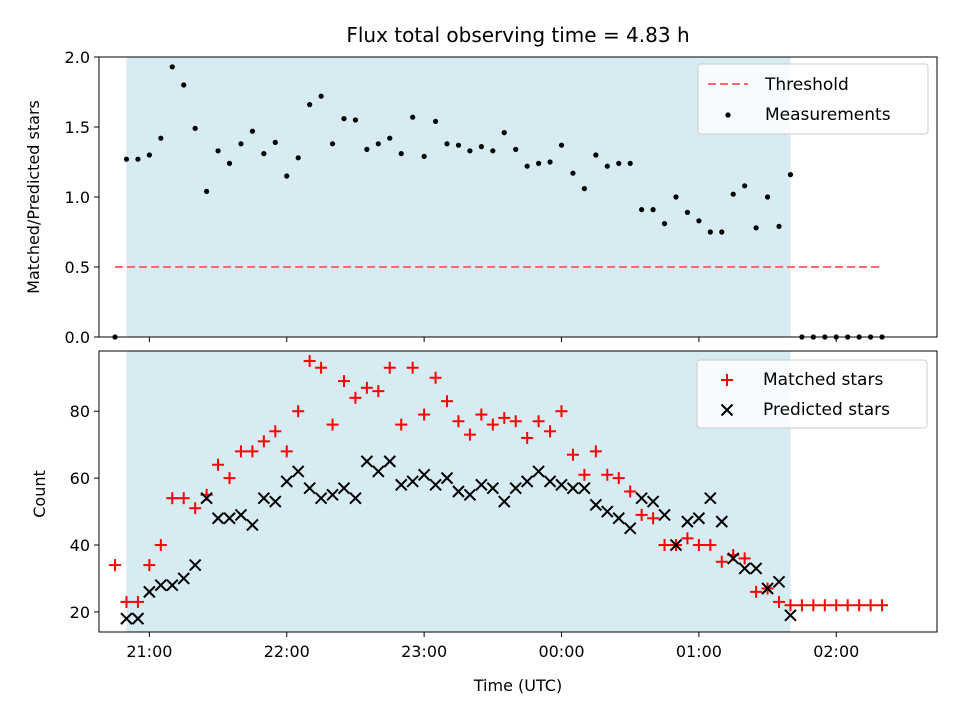 This screenshot has width=960, height=720. I want to click on legend-matched-label: Matched stars, so click(823, 380).